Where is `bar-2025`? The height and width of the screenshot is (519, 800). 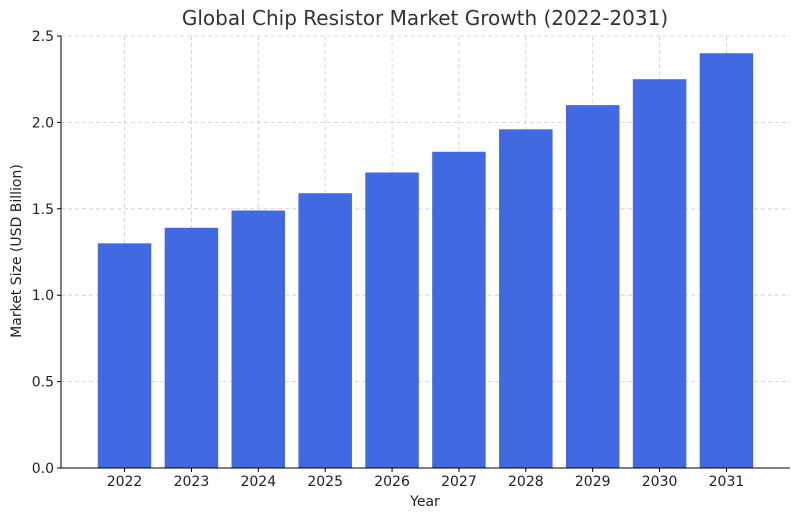
bar-2025 is located at coordinates (325, 331).